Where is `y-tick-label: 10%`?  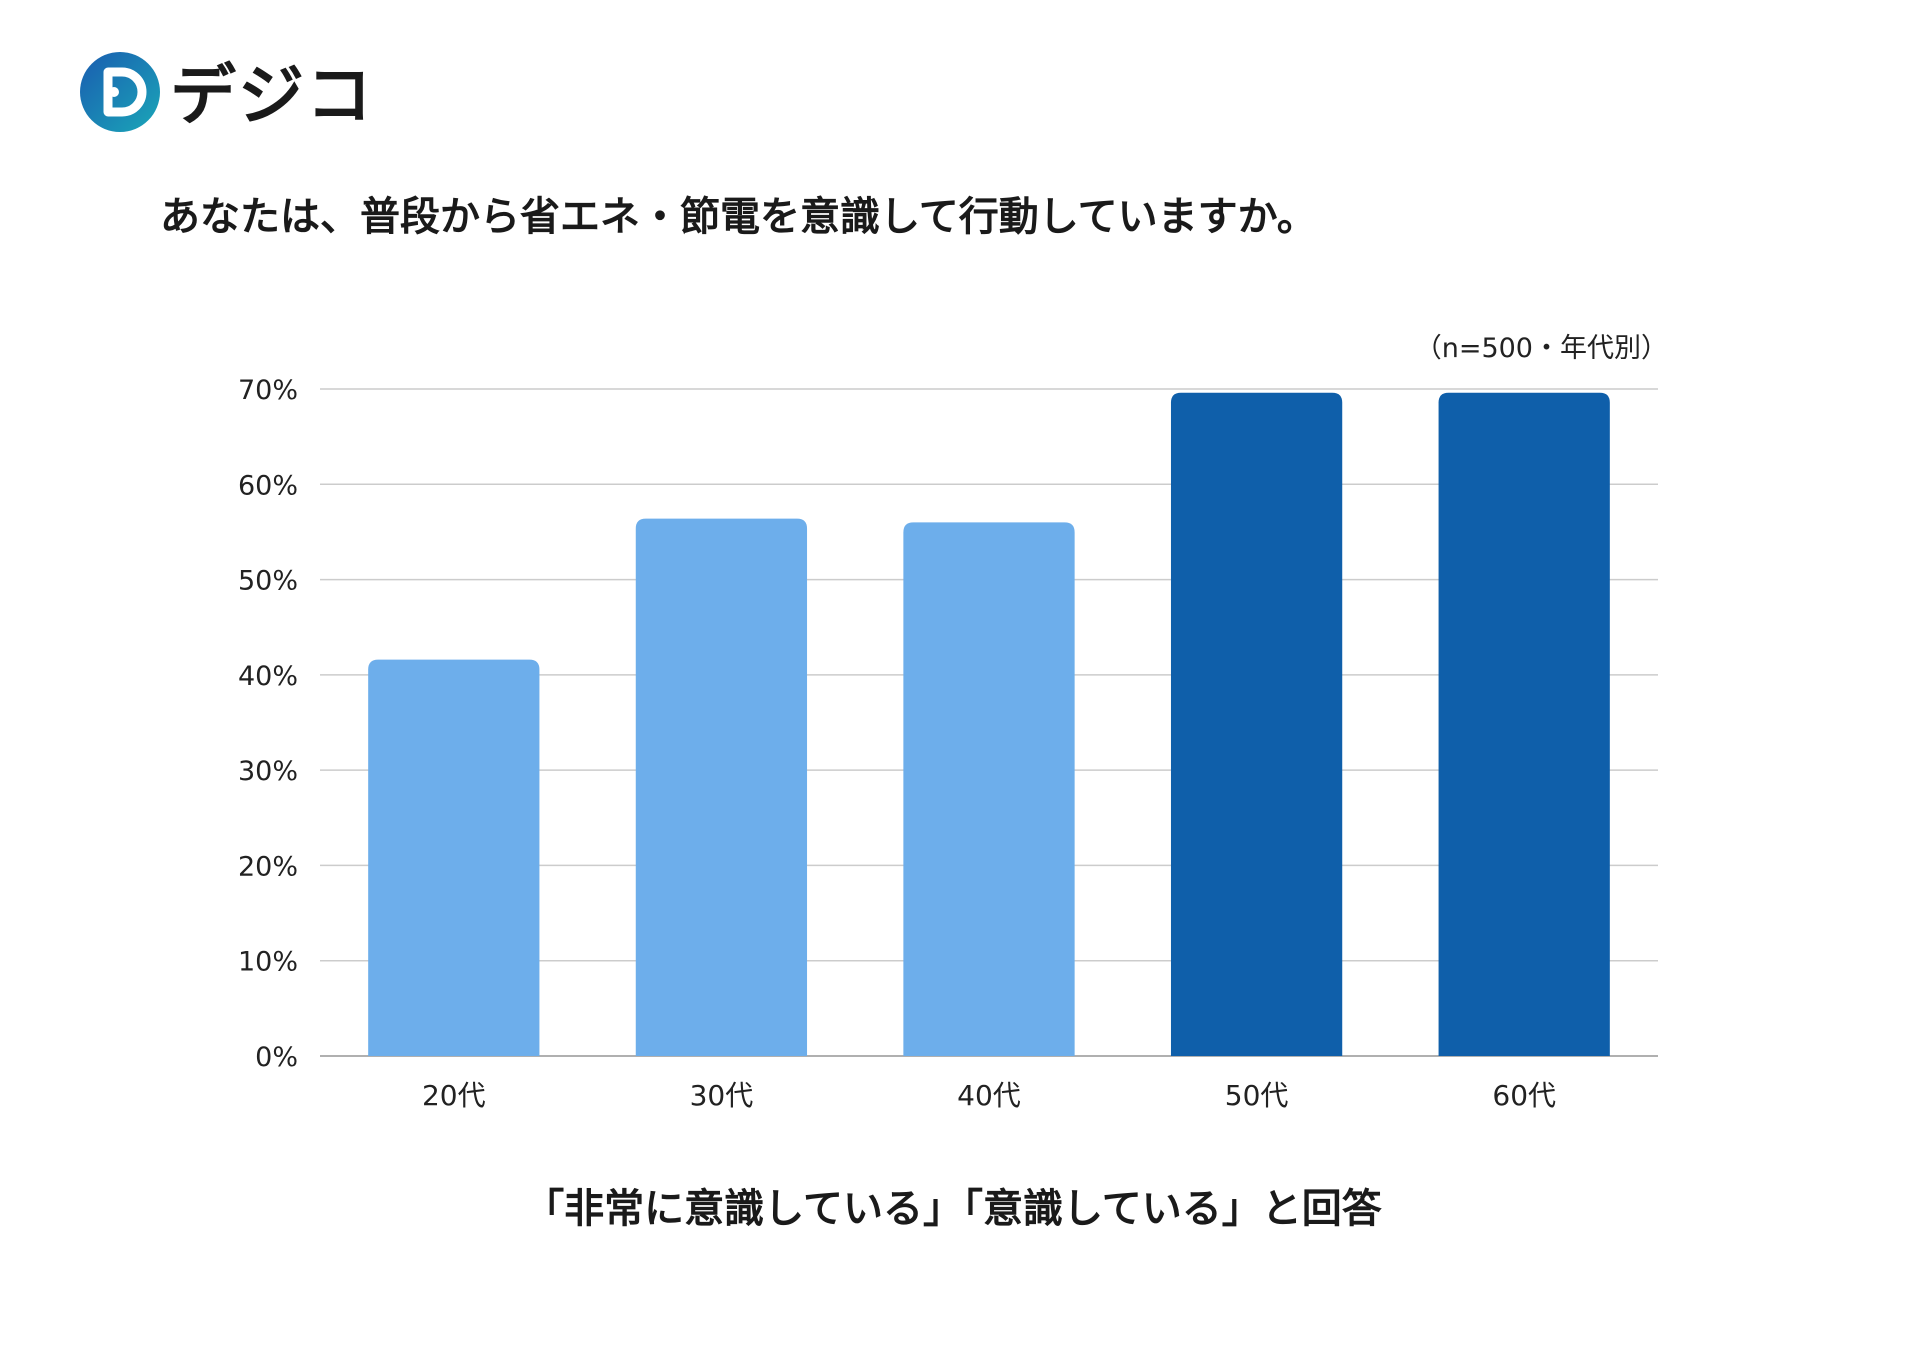 y-tick-label: 10% is located at coordinates (268, 962).